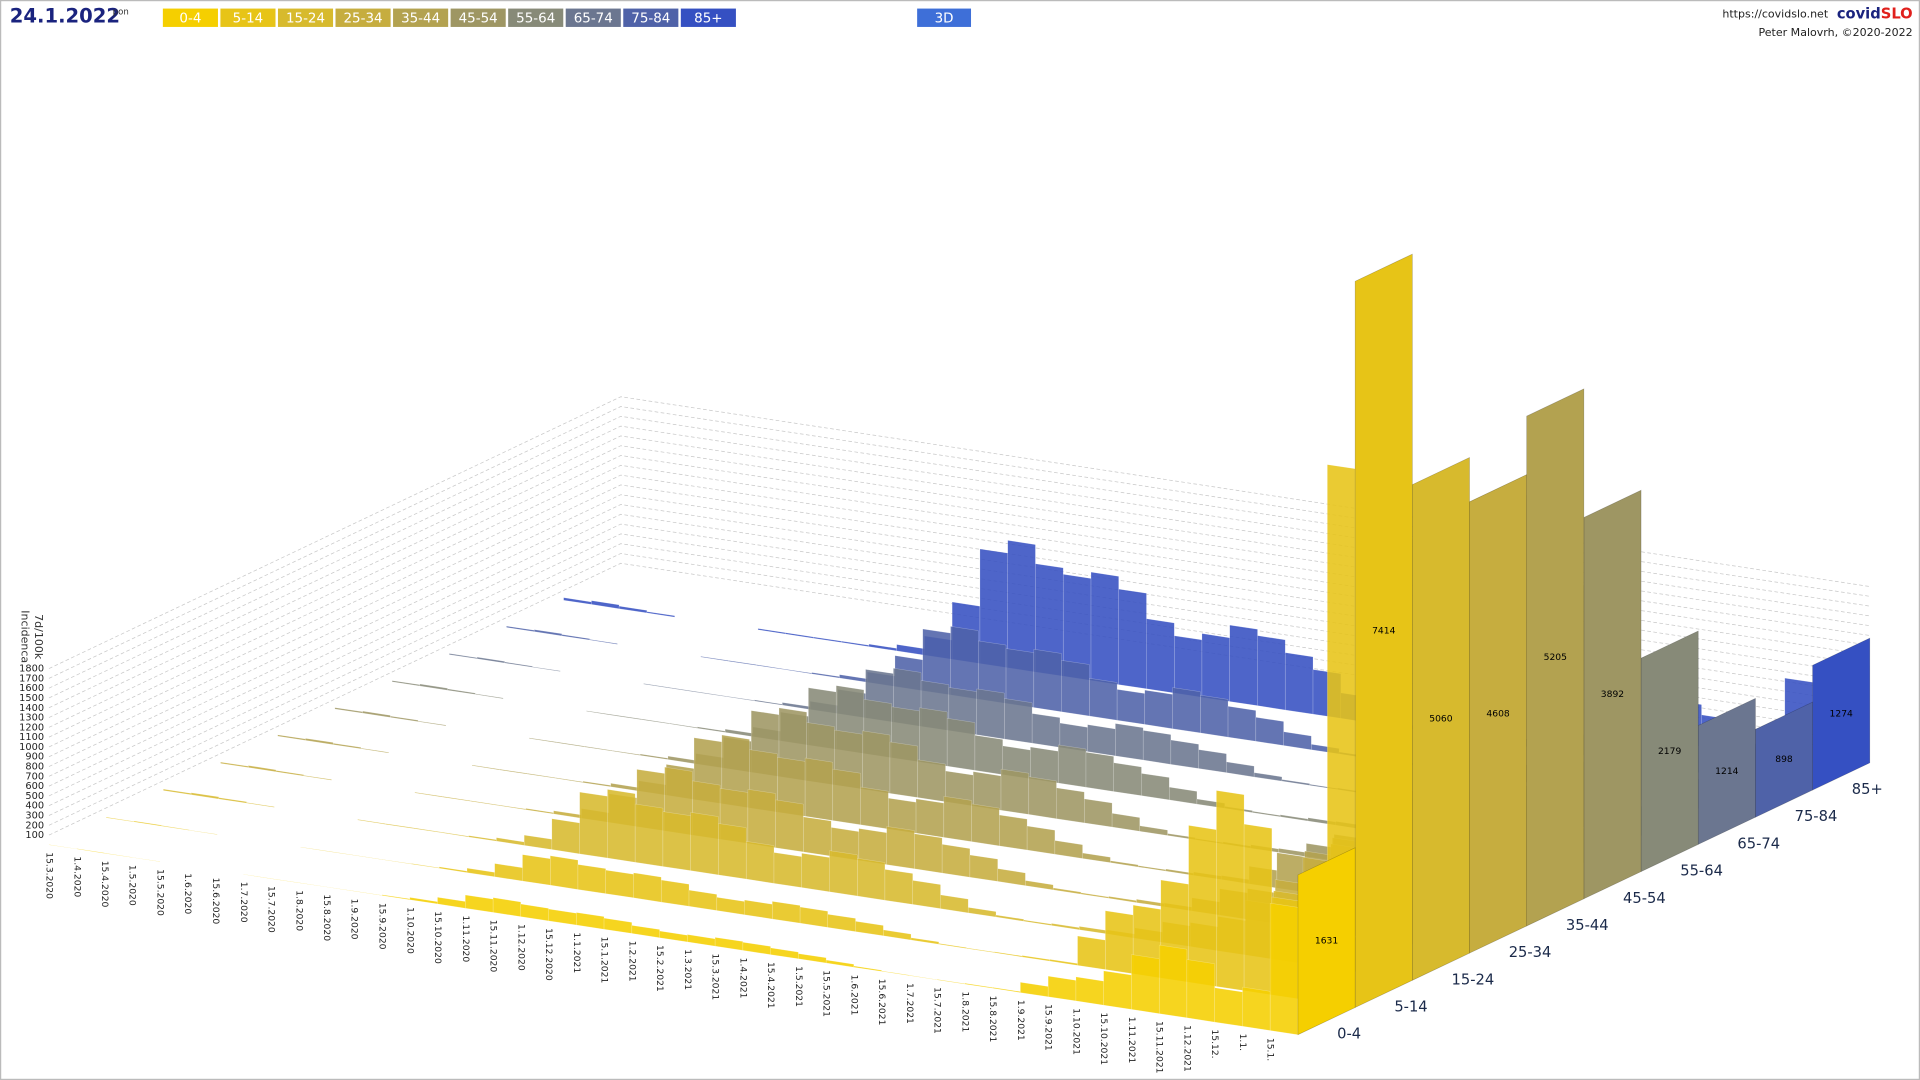 The width and height of the screenshot is (1920, 1080). What do you see at coordinates (382, 926) in the screenshot?
I see `x-tick-label: 15.9.2020` at bounding box center [382, 926].